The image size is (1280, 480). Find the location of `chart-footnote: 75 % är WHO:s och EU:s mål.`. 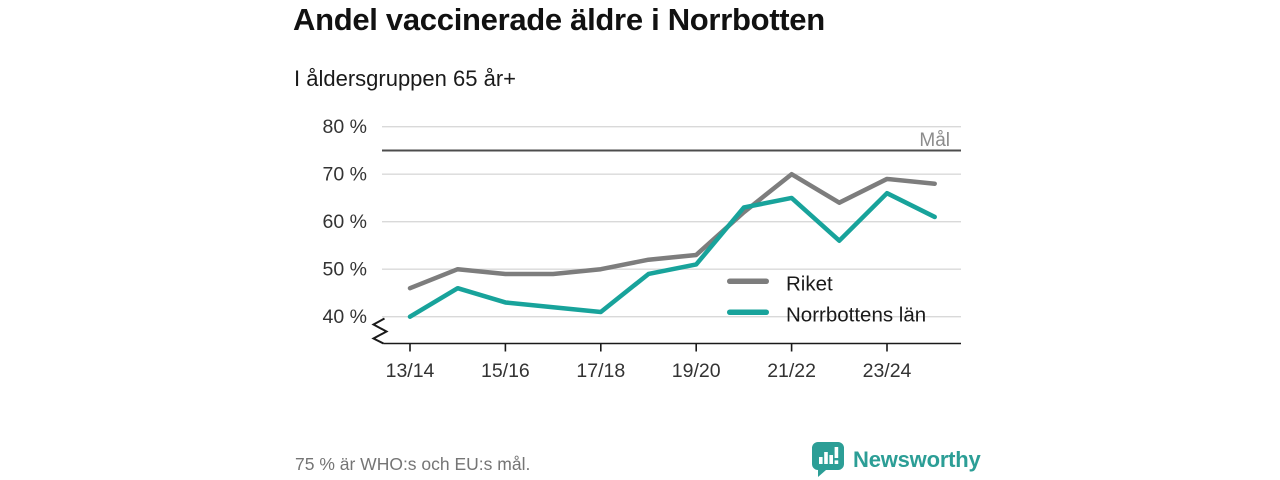

chart-footnote: 75 % är WHO:s och EU:s mål. is located at coordinates (413, 464).